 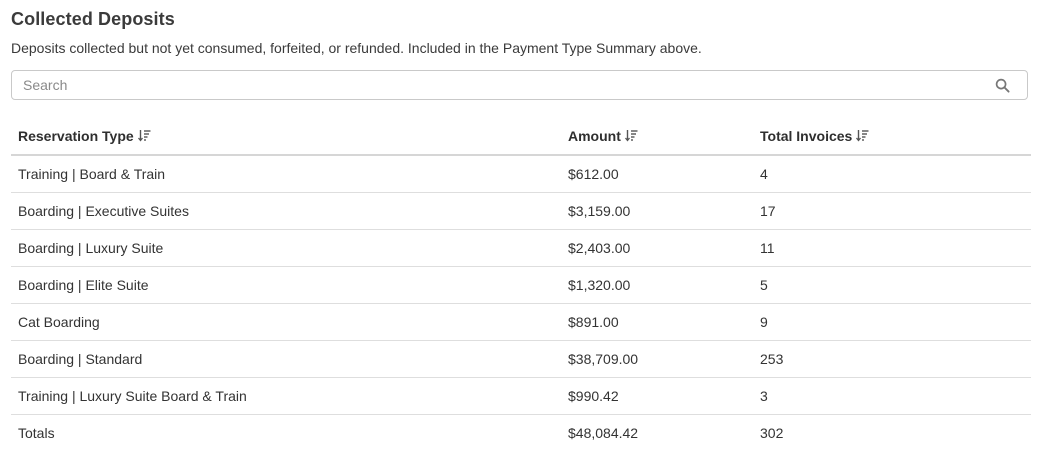 I want to click on cell-amount: $38,709.00, so click(x=657, y=359).